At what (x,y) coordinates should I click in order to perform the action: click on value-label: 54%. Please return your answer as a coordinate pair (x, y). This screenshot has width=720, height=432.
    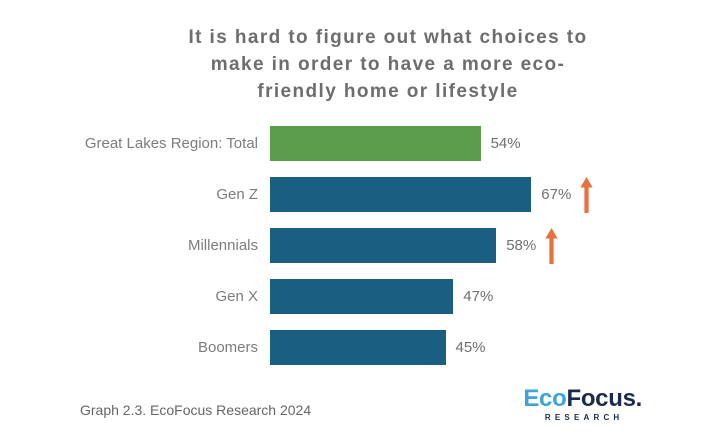
    Looking at the image, I should click on (505, 143).